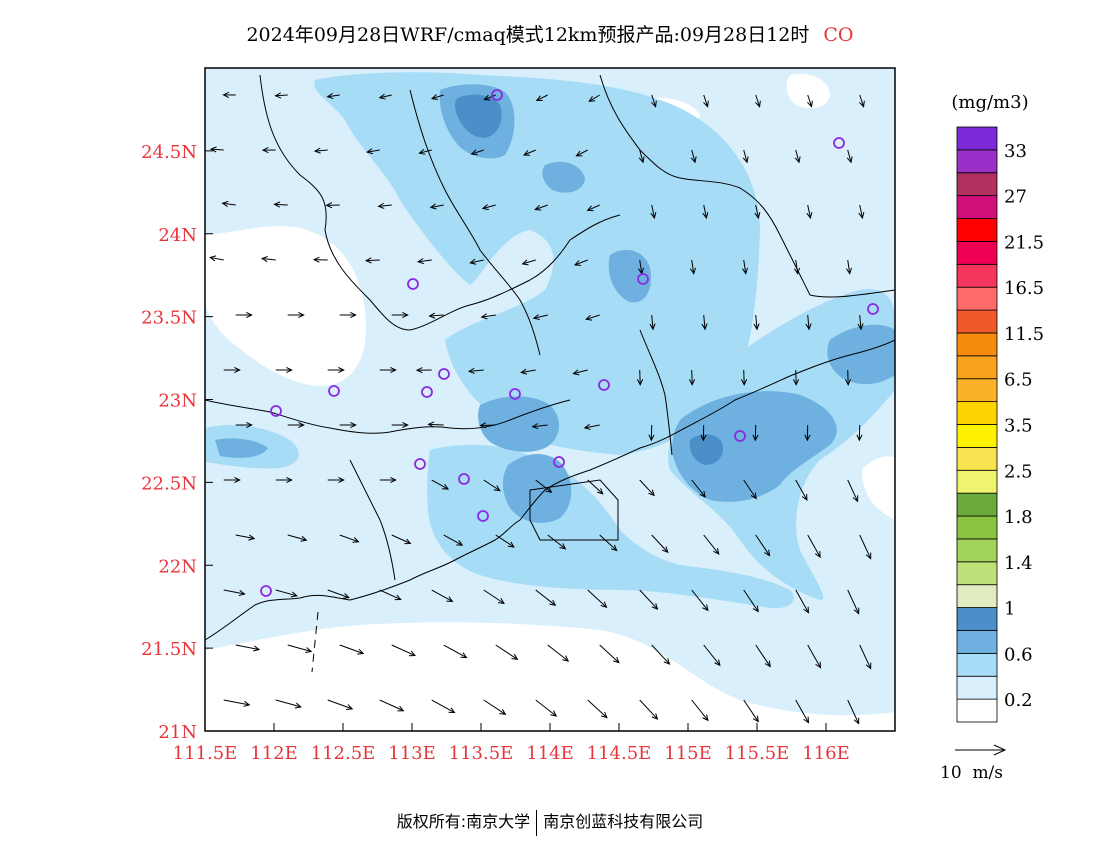  Describe the element at coordinates (274, 753) in the screenshot. I see `lon-label: 112E` at that location.